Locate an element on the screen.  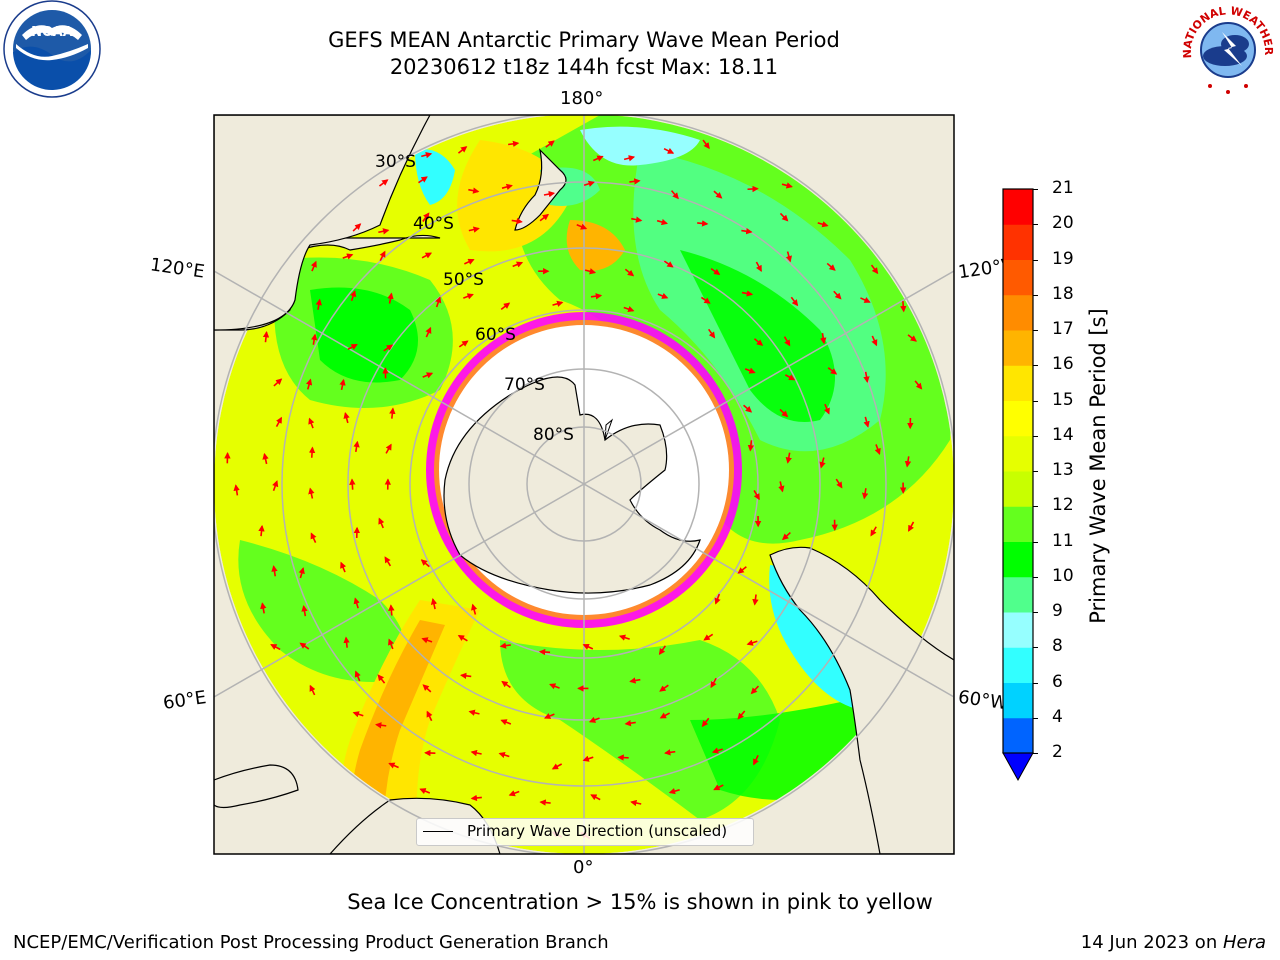
colorbar-tick-label: 21 is located at coordinates (1063, 188).